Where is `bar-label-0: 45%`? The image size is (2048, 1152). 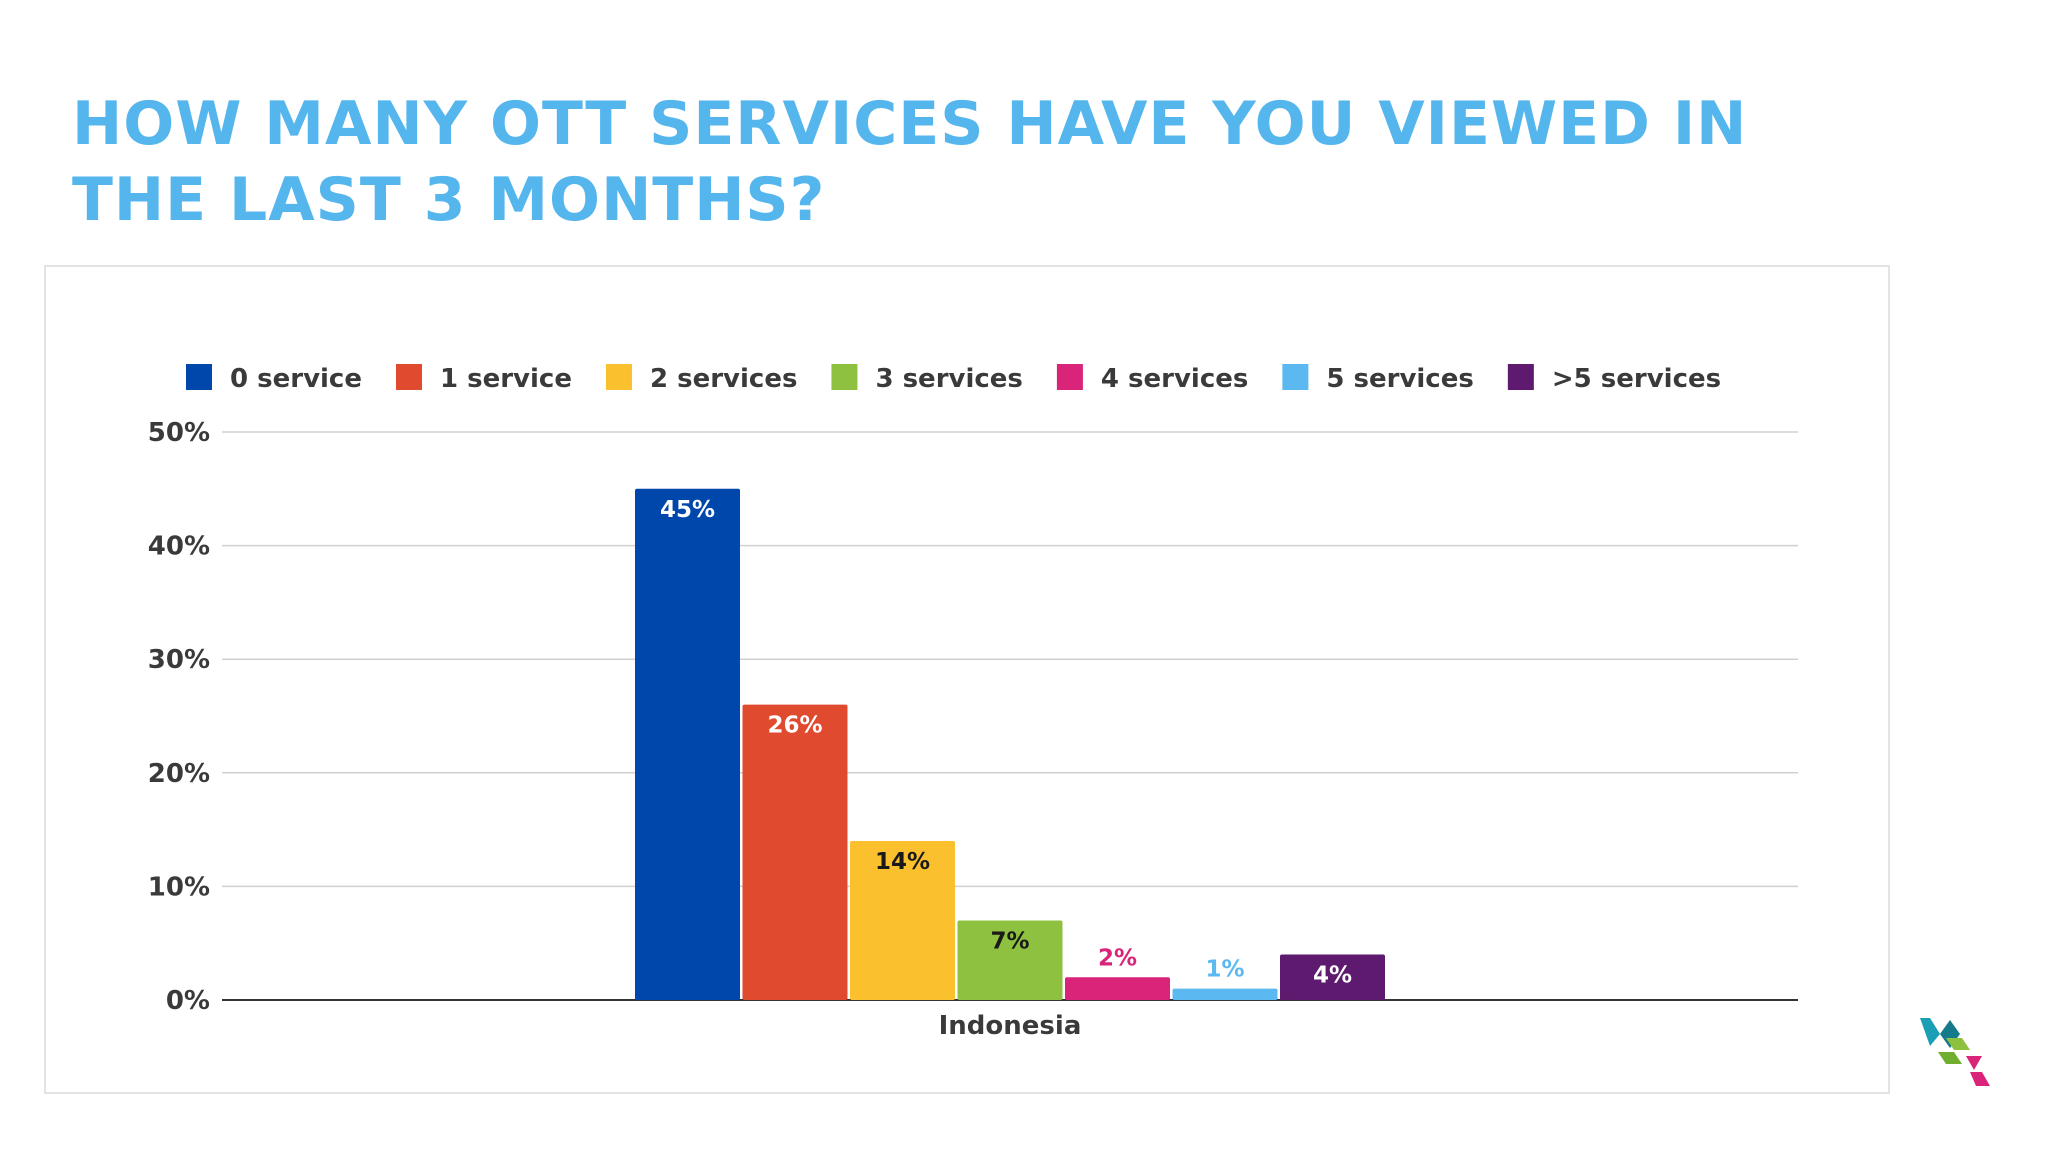 bar-label-0: 45% is located at coordinates (687, 510).